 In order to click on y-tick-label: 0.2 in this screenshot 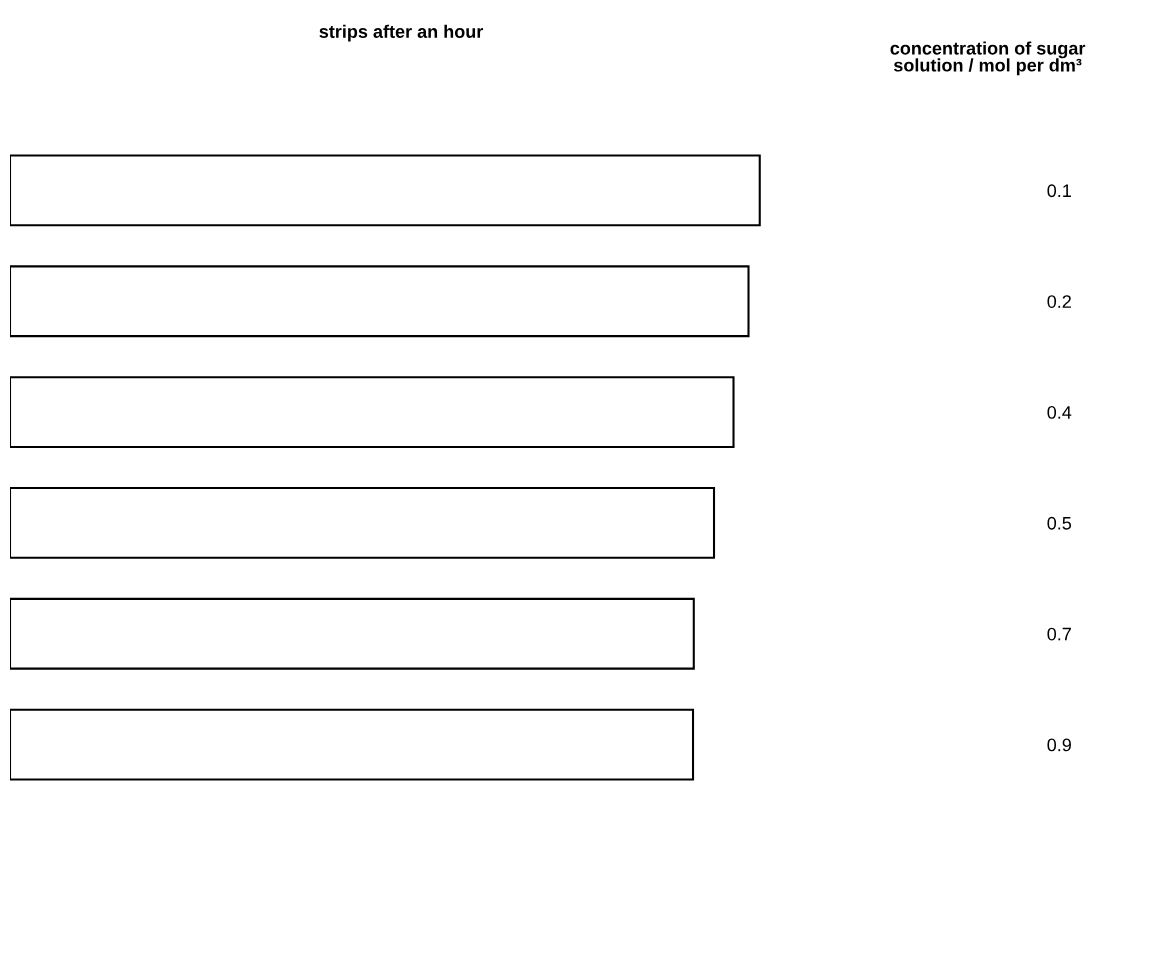, I will do `click(1059, 301)`.